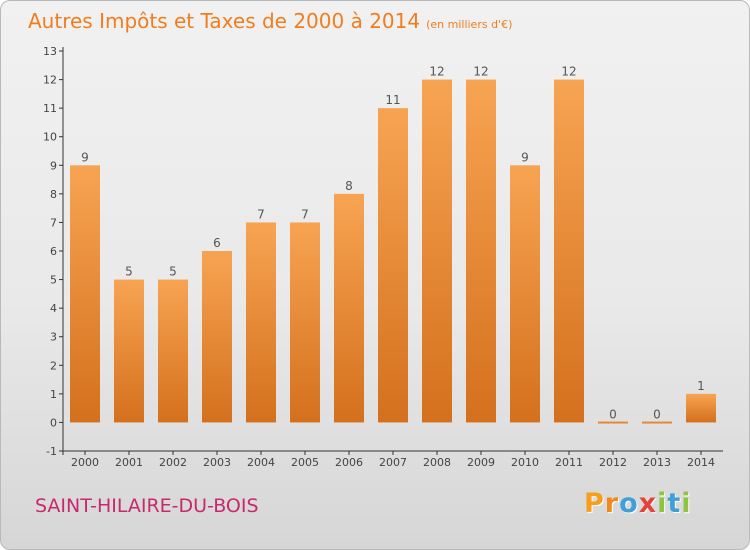  Describe the element at coordinates (53, 251) in the screenshot. I see `y-tick-label: 6` at that location.